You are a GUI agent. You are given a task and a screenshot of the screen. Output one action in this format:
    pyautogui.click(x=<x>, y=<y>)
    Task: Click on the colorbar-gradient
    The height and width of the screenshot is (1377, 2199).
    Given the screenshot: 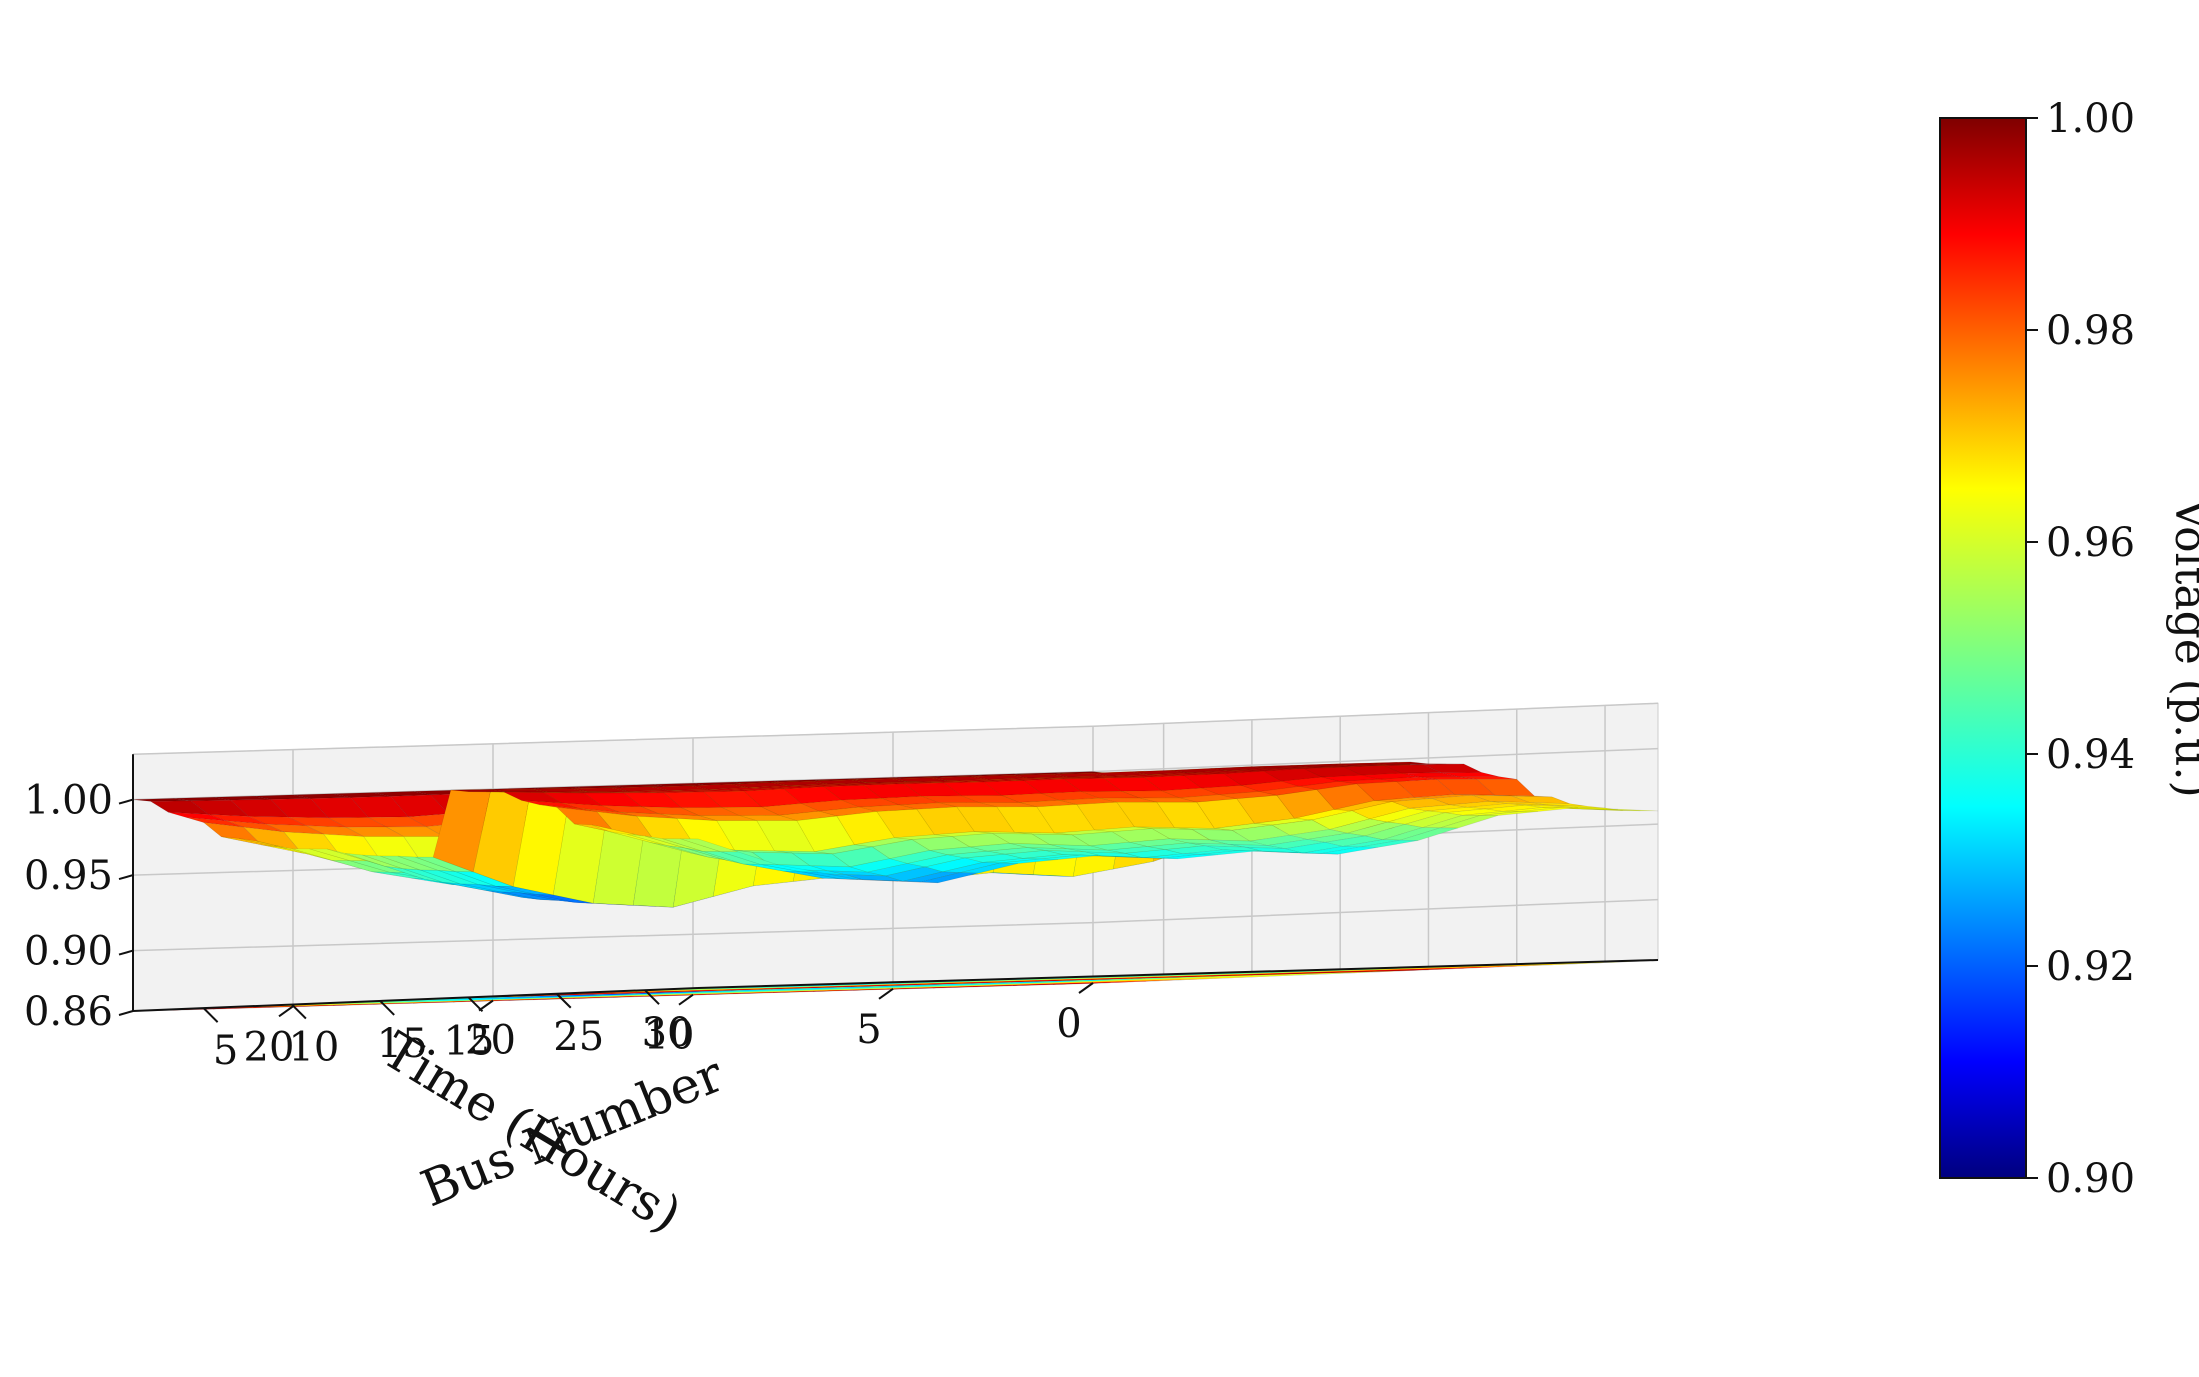 What is the action you would take?
    pyautogui.click(x=1983, y=648)
    